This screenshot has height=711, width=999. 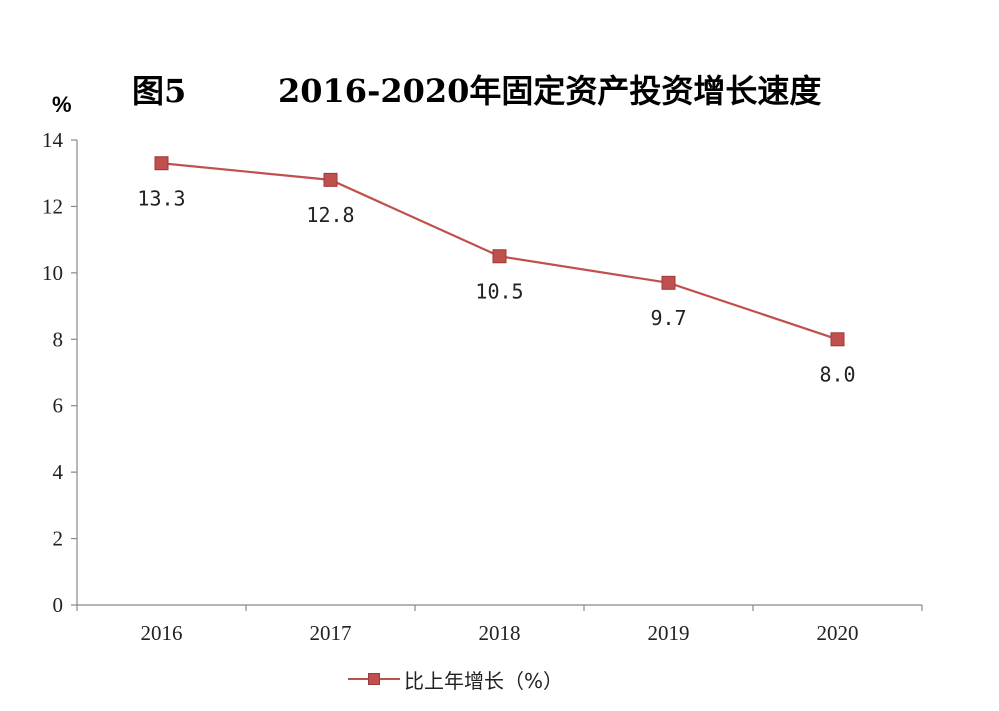 What do you see at coordinates (58, 539) in the screenshot?
I see `y-tick-label: 2` at bounding box center [58, 539].